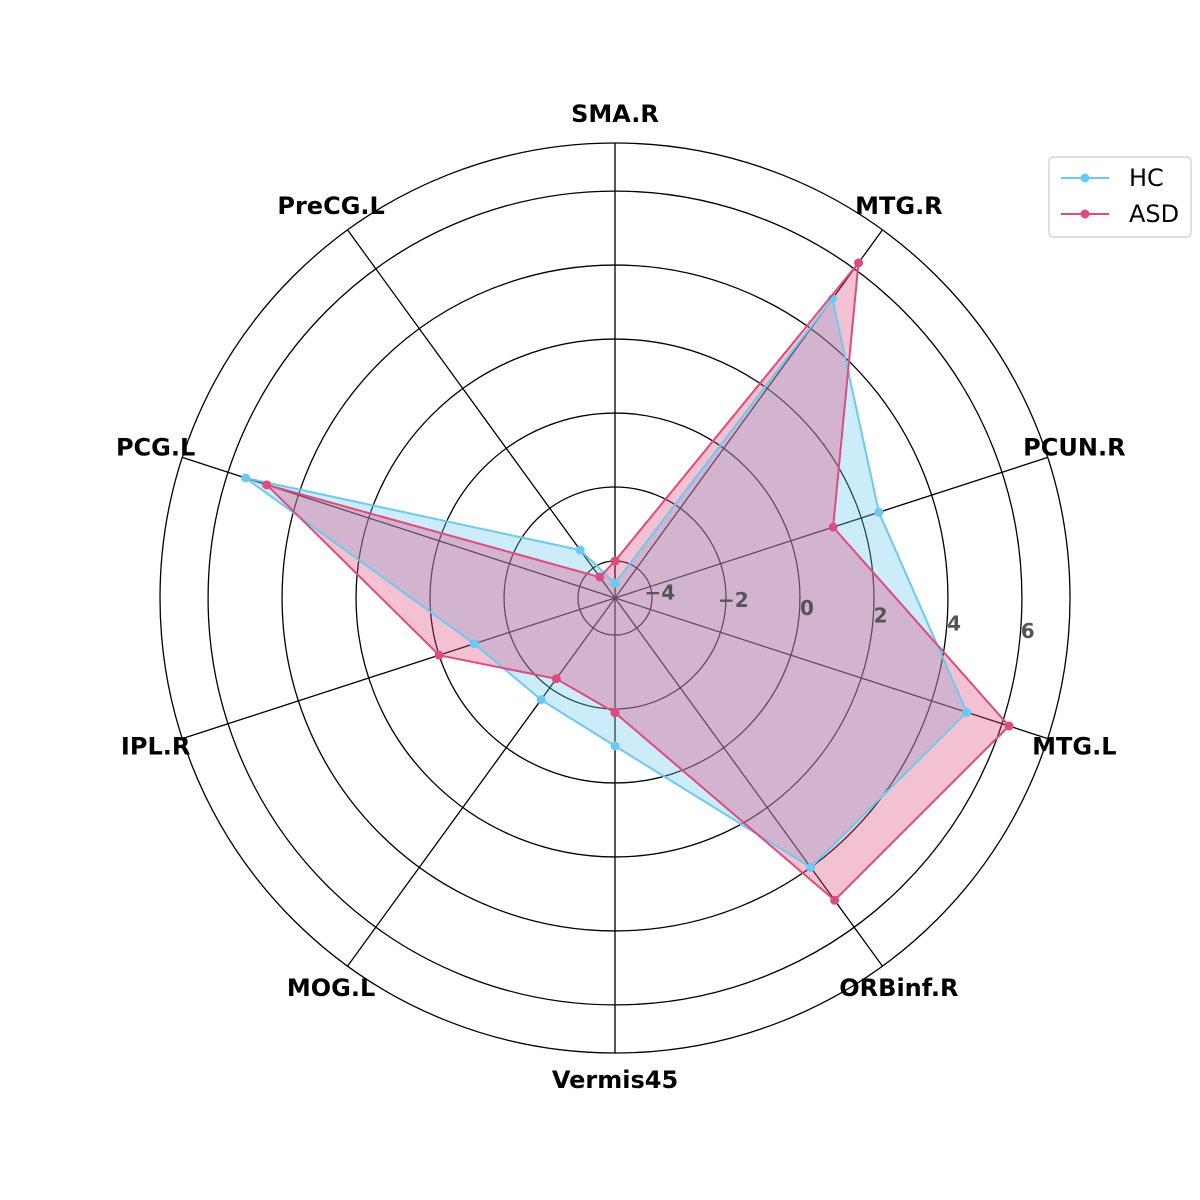 Image resolution: width=1200 pixels, height=1200 pixels. Describe the element at coordinates (615, 561) in the screenshot. I see `point-ASD-SMA.R` at that location.